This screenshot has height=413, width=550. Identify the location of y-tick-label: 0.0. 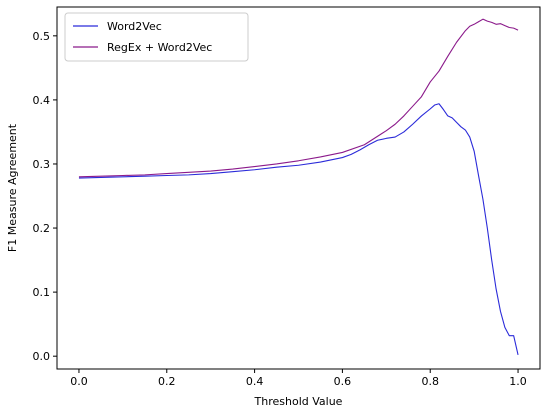
(42, 356).